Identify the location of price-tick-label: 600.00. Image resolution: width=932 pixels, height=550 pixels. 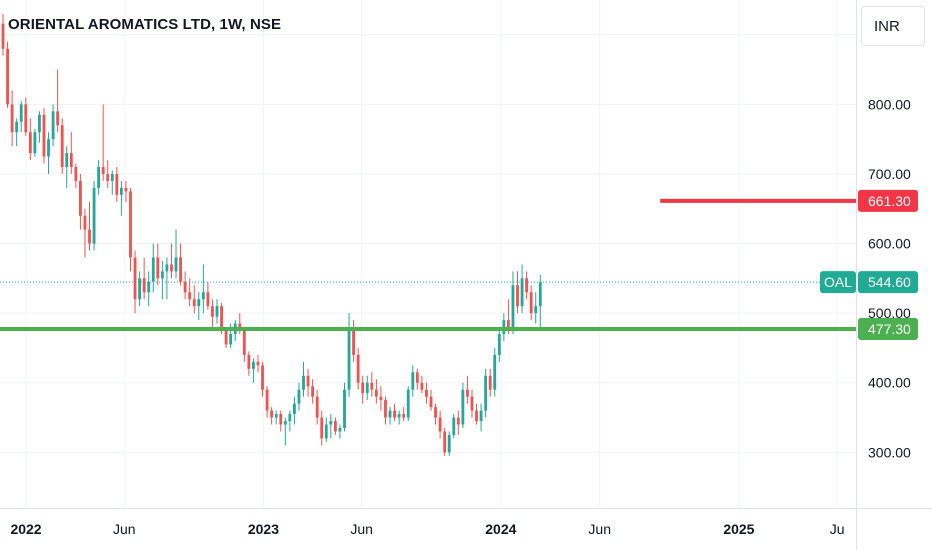
(889, 244).